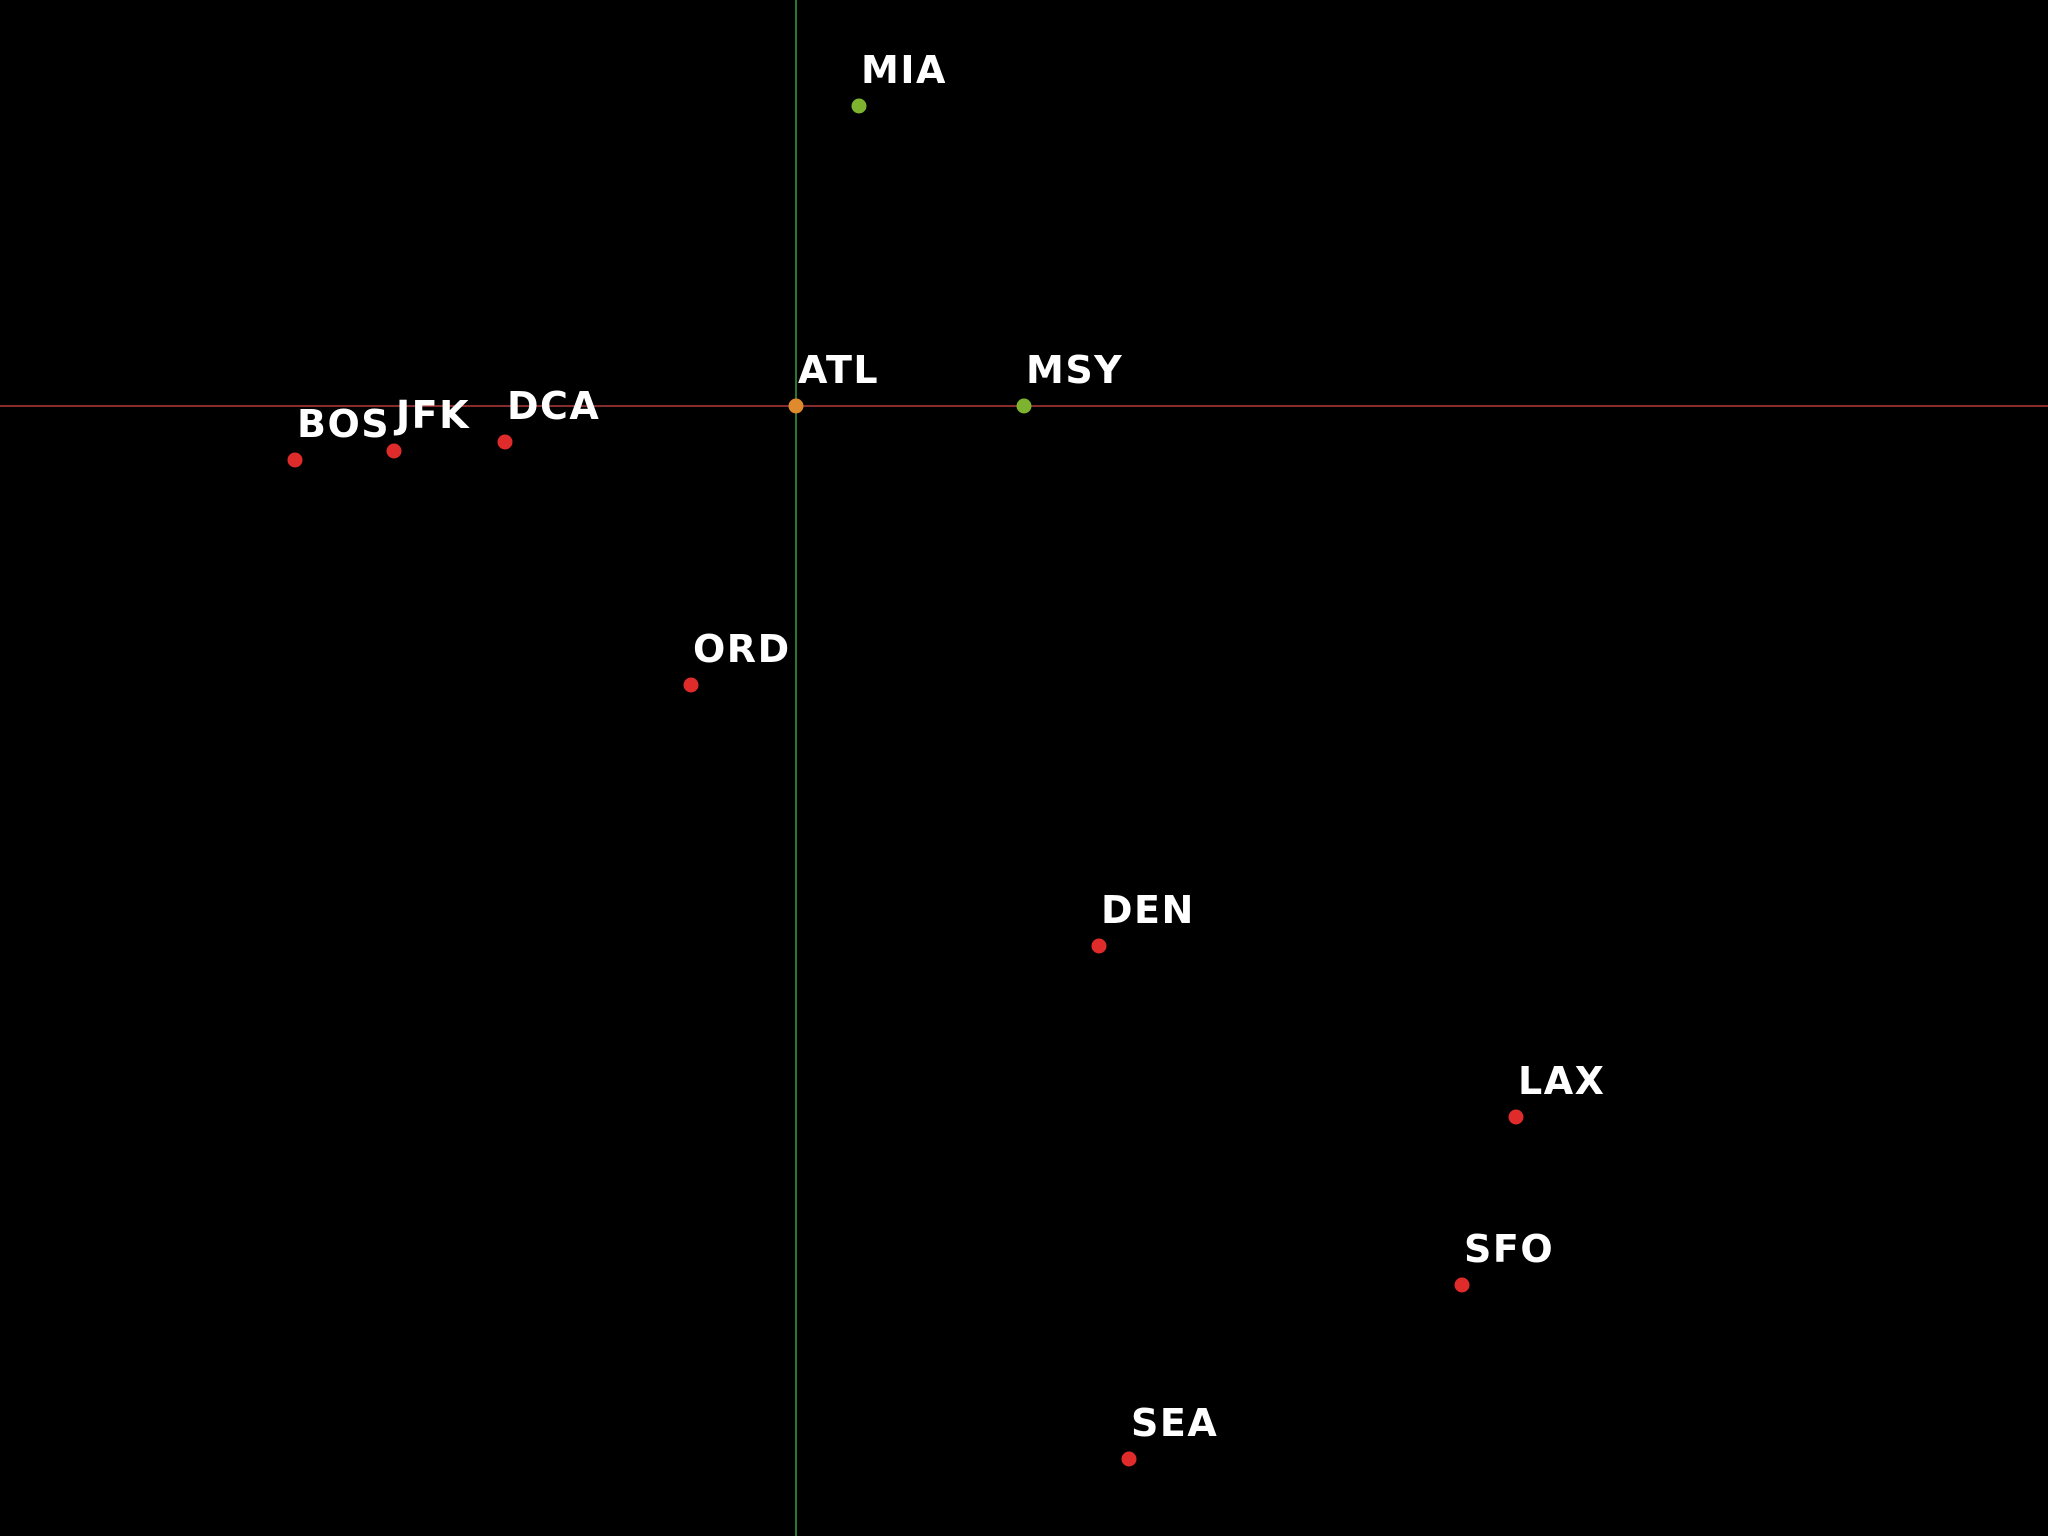 The image size is (2048, 1536). Describe the element at coordinates (742, 649) in the screenshot. I see `node-label: ORD` at that location.